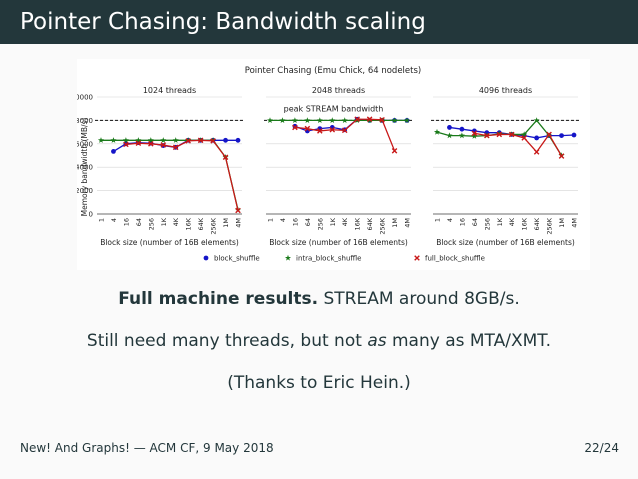 The height and width of the screenshot is (479, 638). Describe the element at coordinates (288, 257) in the screenshot. I see `legend-marker-intra_block_shuffle` at that location.